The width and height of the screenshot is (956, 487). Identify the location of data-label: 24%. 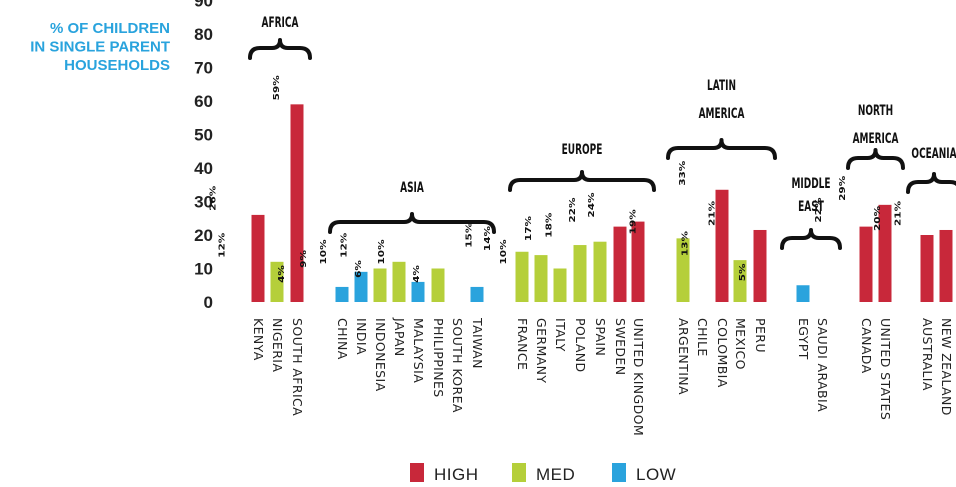
(592, 205).